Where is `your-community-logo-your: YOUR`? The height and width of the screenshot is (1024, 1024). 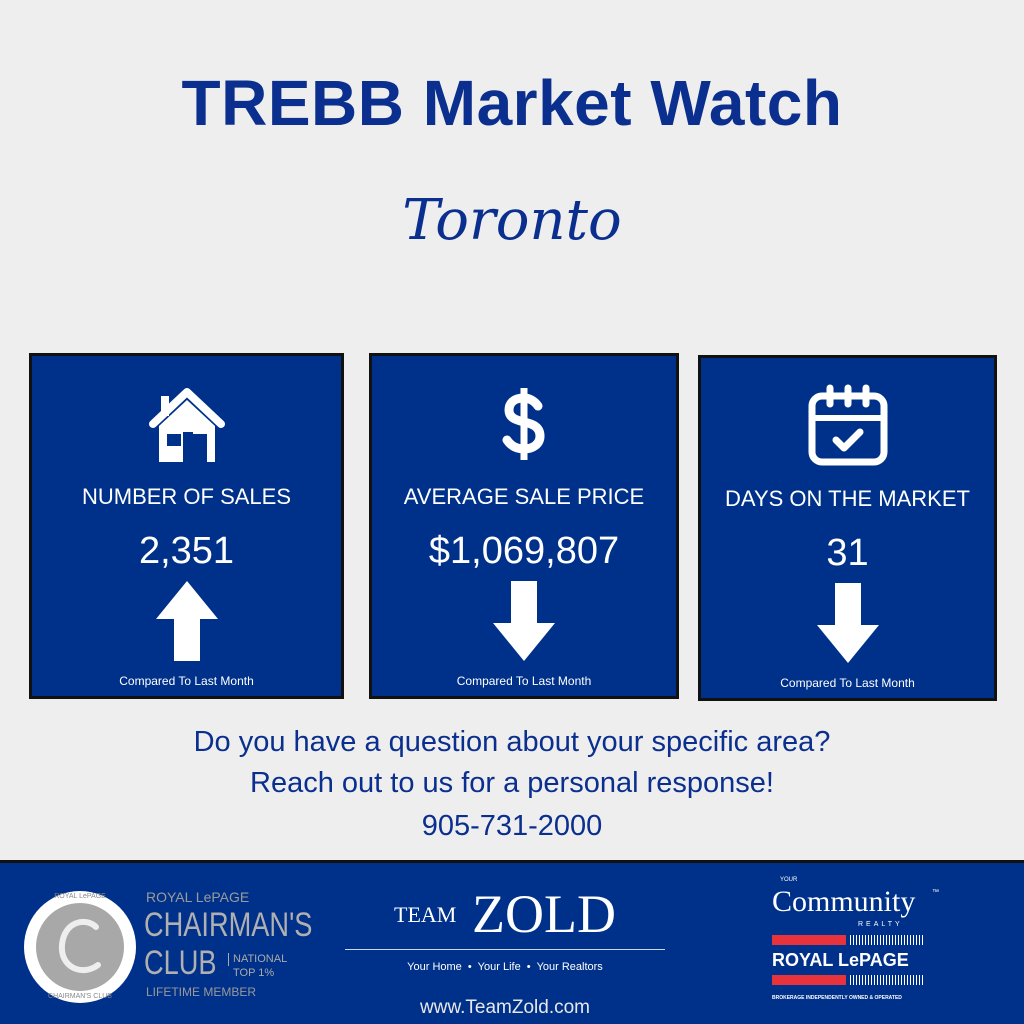 your-community-logo-your: YOUR is located at coordinates (789, 880).